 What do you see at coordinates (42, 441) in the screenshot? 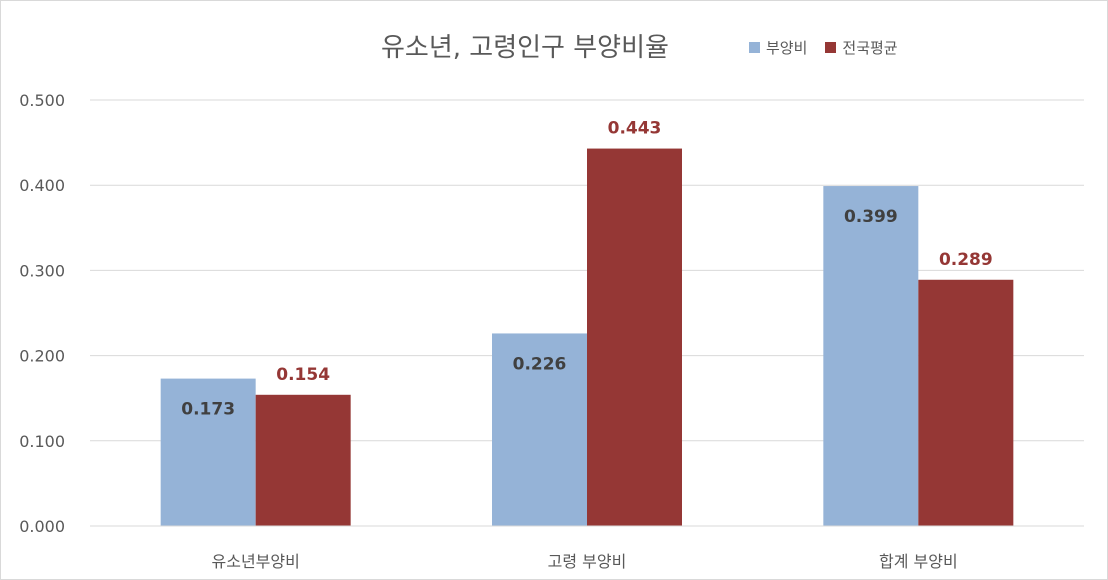
I see `y-tick-label: 0.100` at bounding box center [42, 441].